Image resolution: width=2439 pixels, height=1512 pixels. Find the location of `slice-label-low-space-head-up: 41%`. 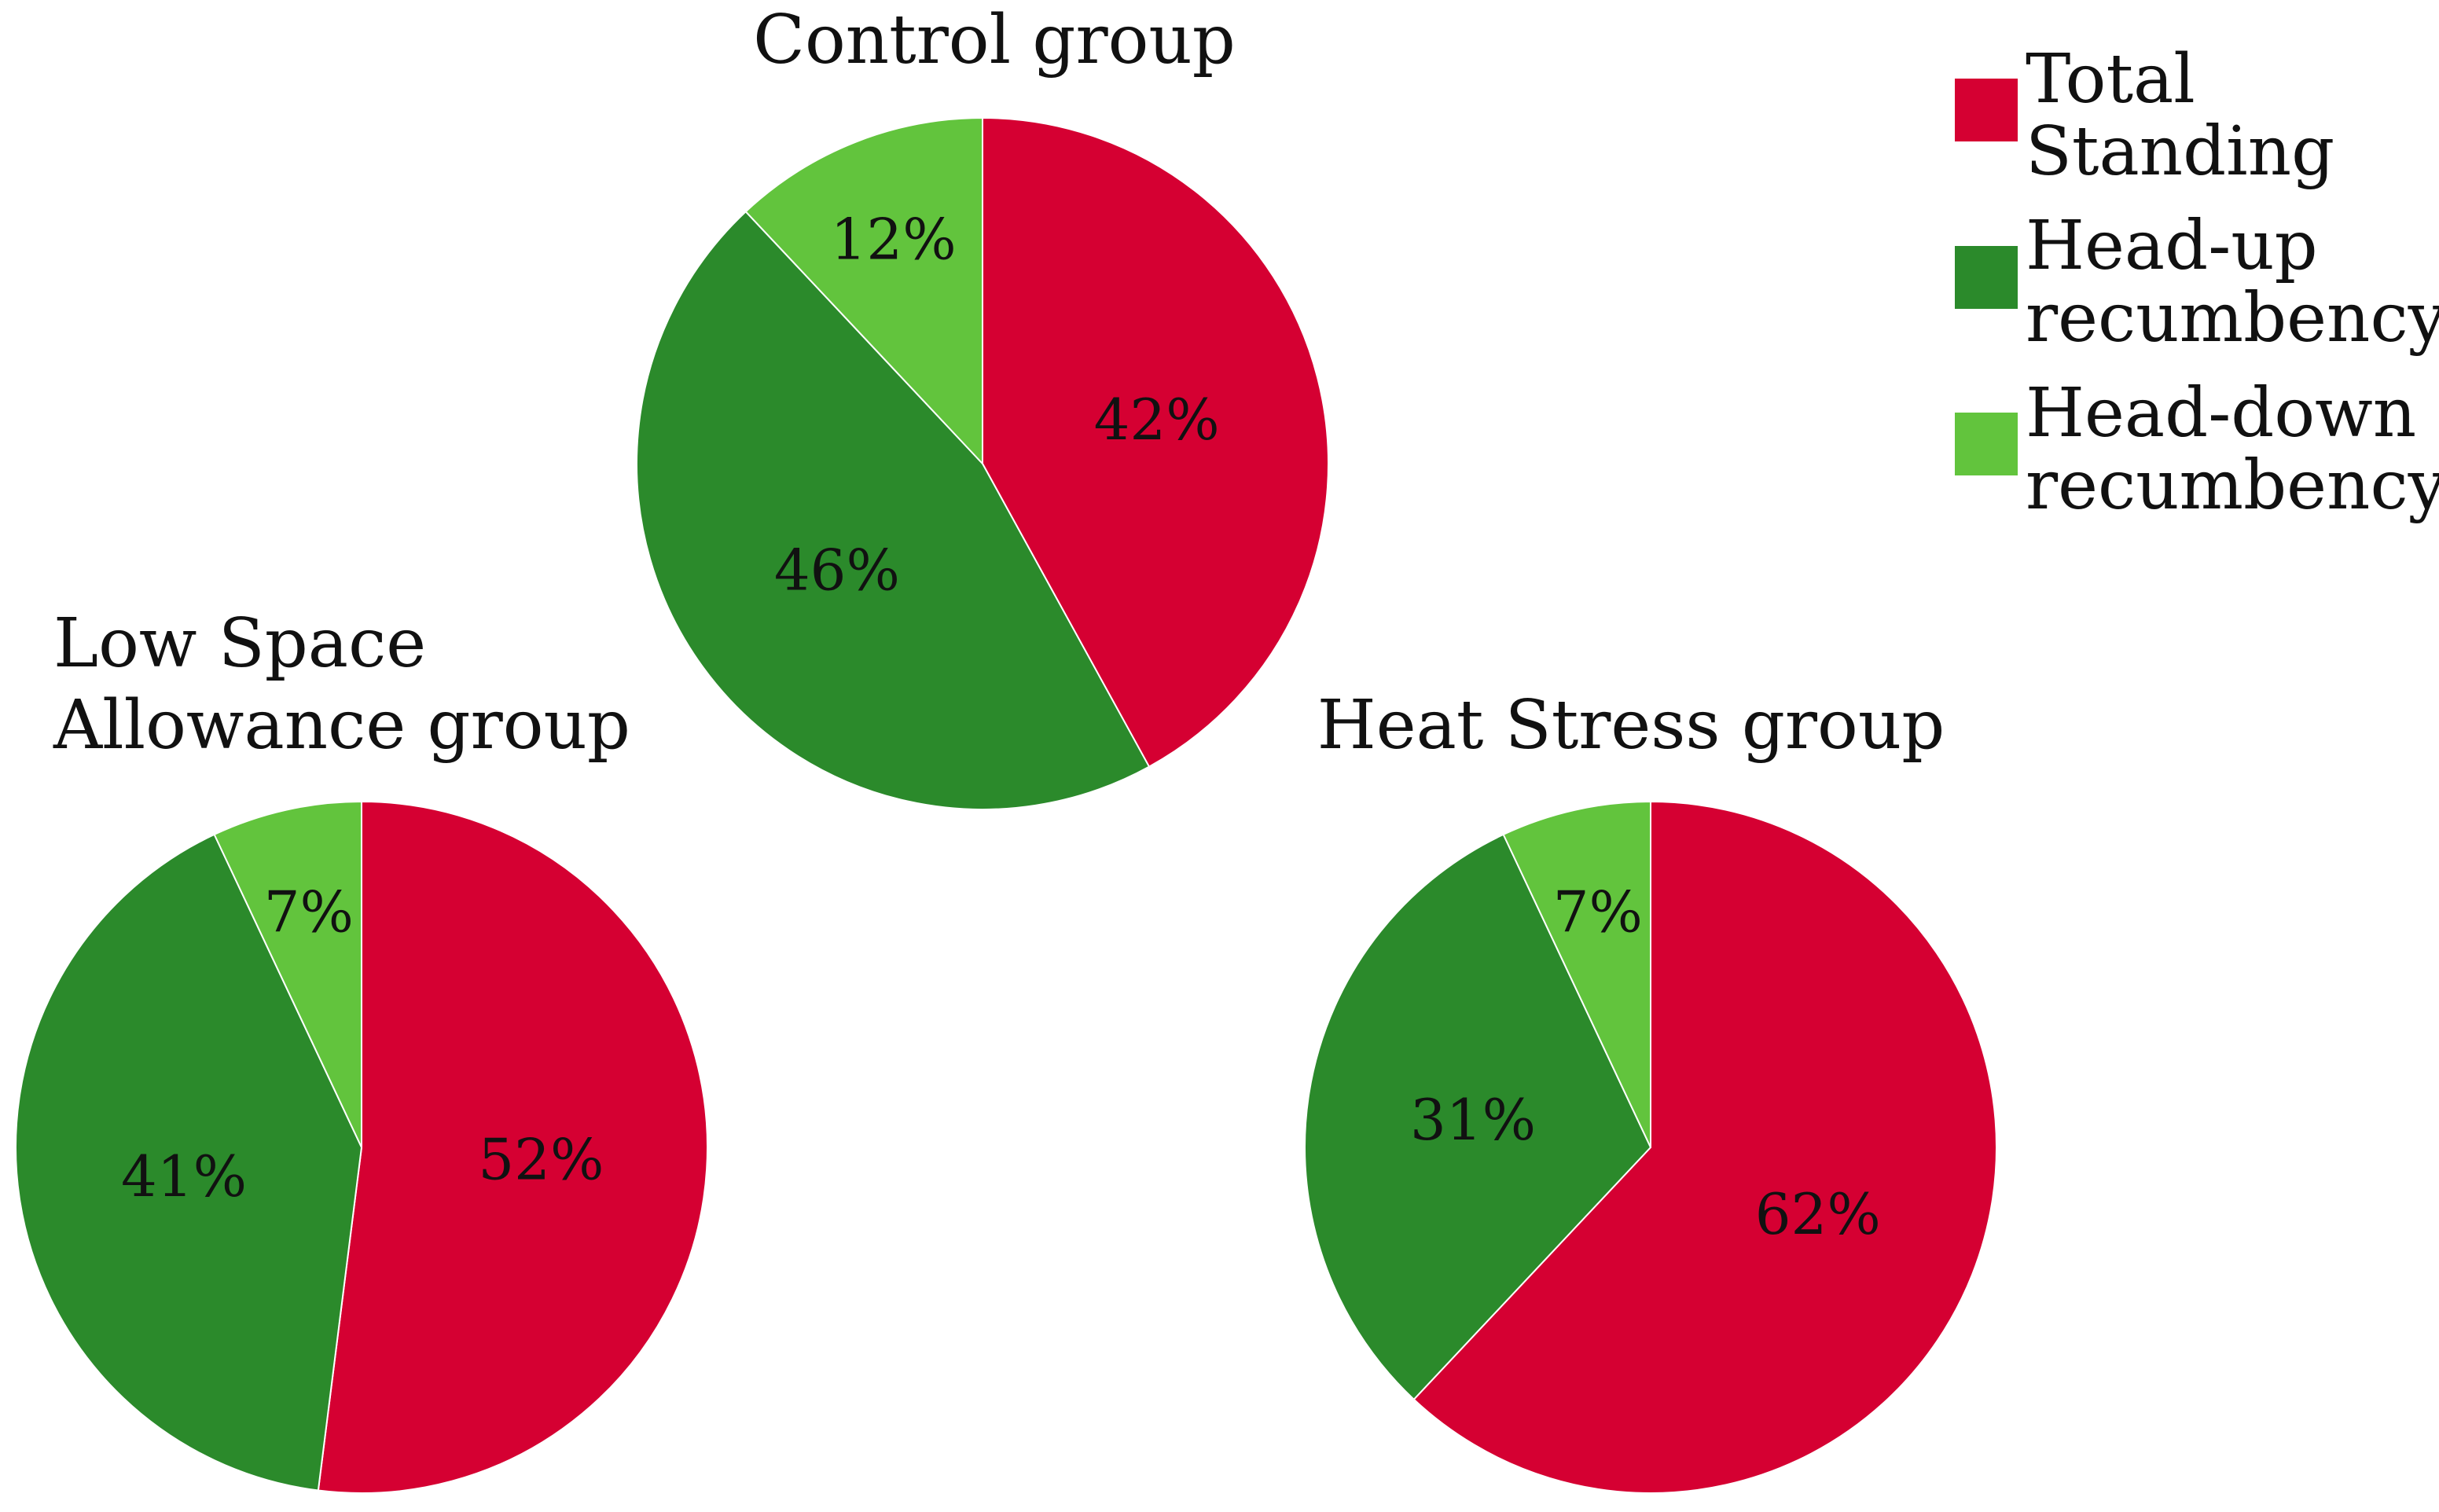

slice-label-low-space-head-up: 41% is located at coordinates (184, 1176).